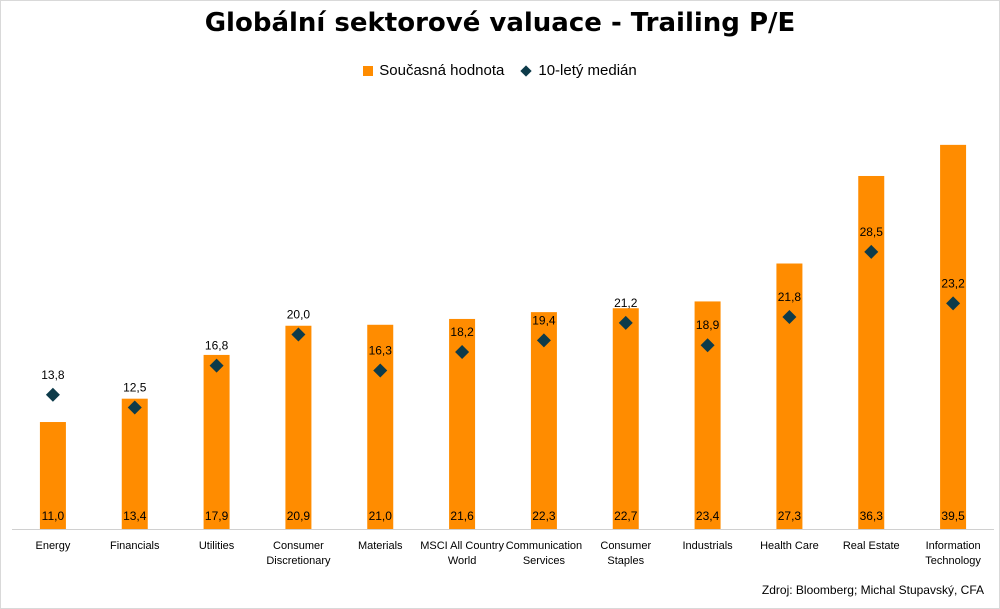  Describe the element at coordinates (462, 516) in the screenshot. I see `bar-value-label: 21,6` at that location.